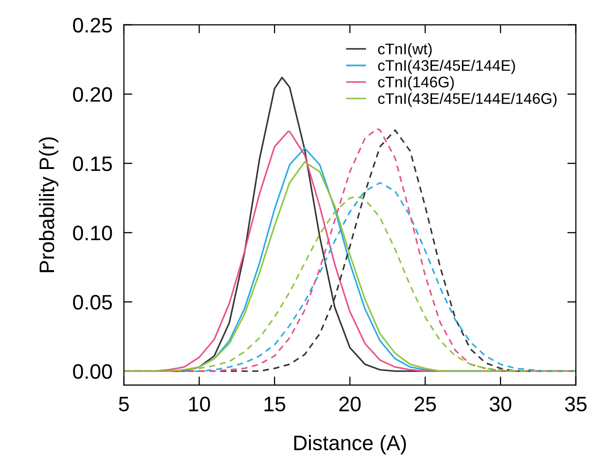 Image resolution: width=590 pixels, height=460 pixels. What do you see at coordinates (92, 164) in the screenshot?
I see `y-tick-label: 0.15` at bounding box center [92, 164].